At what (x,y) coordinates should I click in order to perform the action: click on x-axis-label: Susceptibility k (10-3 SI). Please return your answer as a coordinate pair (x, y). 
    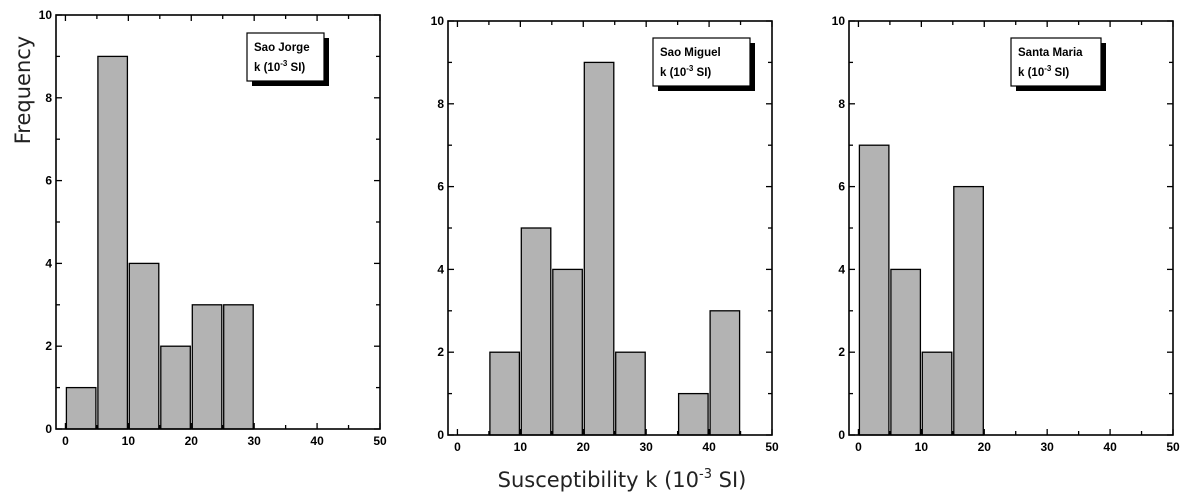
    Looking at the image, I should click on (622, 479).